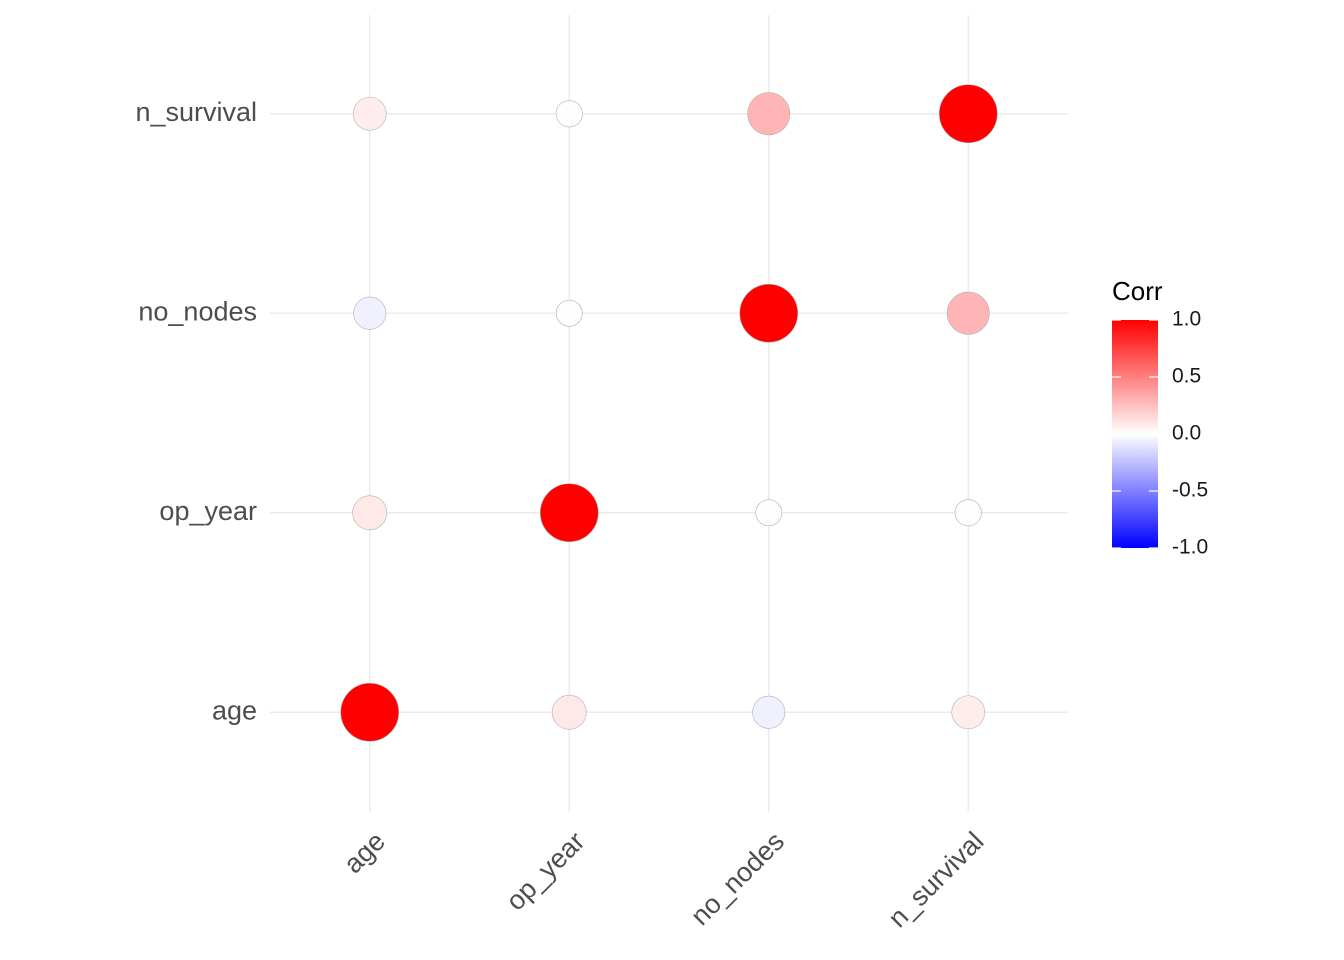 The width and height of the screenshot is (1344, 960). What do you see at coordinates (234, 710) in the screenshot?
I see `y-tick-label: age` at bounding box center [234, 710].